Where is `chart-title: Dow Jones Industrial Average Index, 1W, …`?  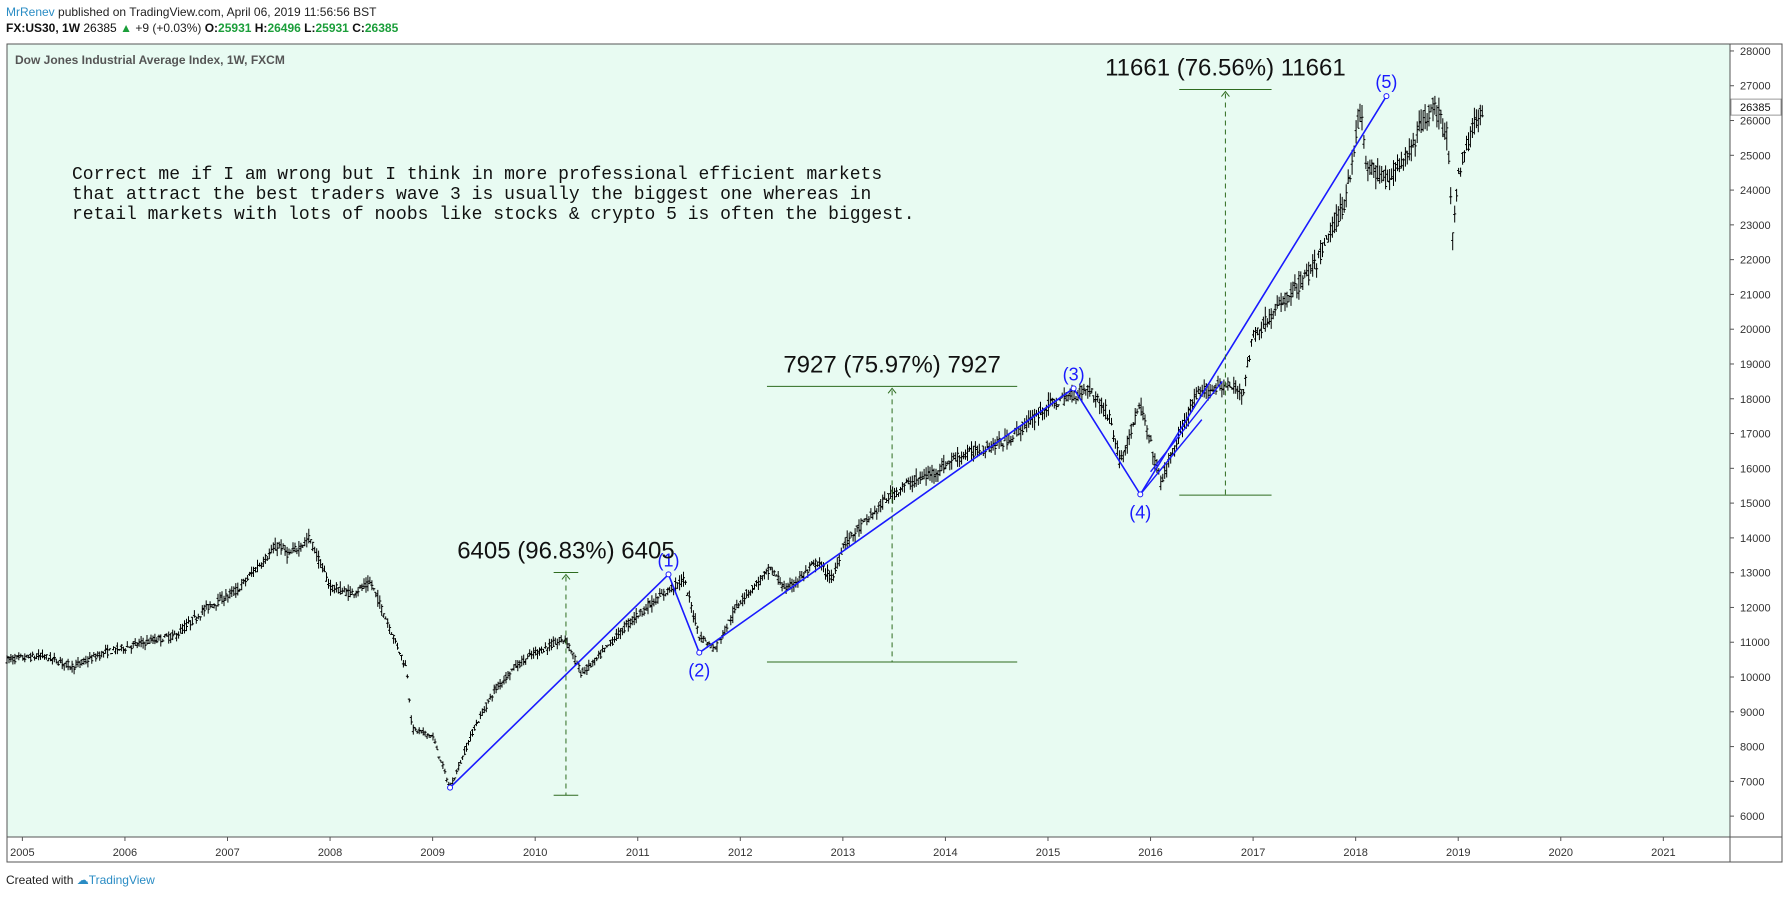 chart-title: Dow Jones Industrial Average Index, 1W, … is located at coordinates (150, 60).